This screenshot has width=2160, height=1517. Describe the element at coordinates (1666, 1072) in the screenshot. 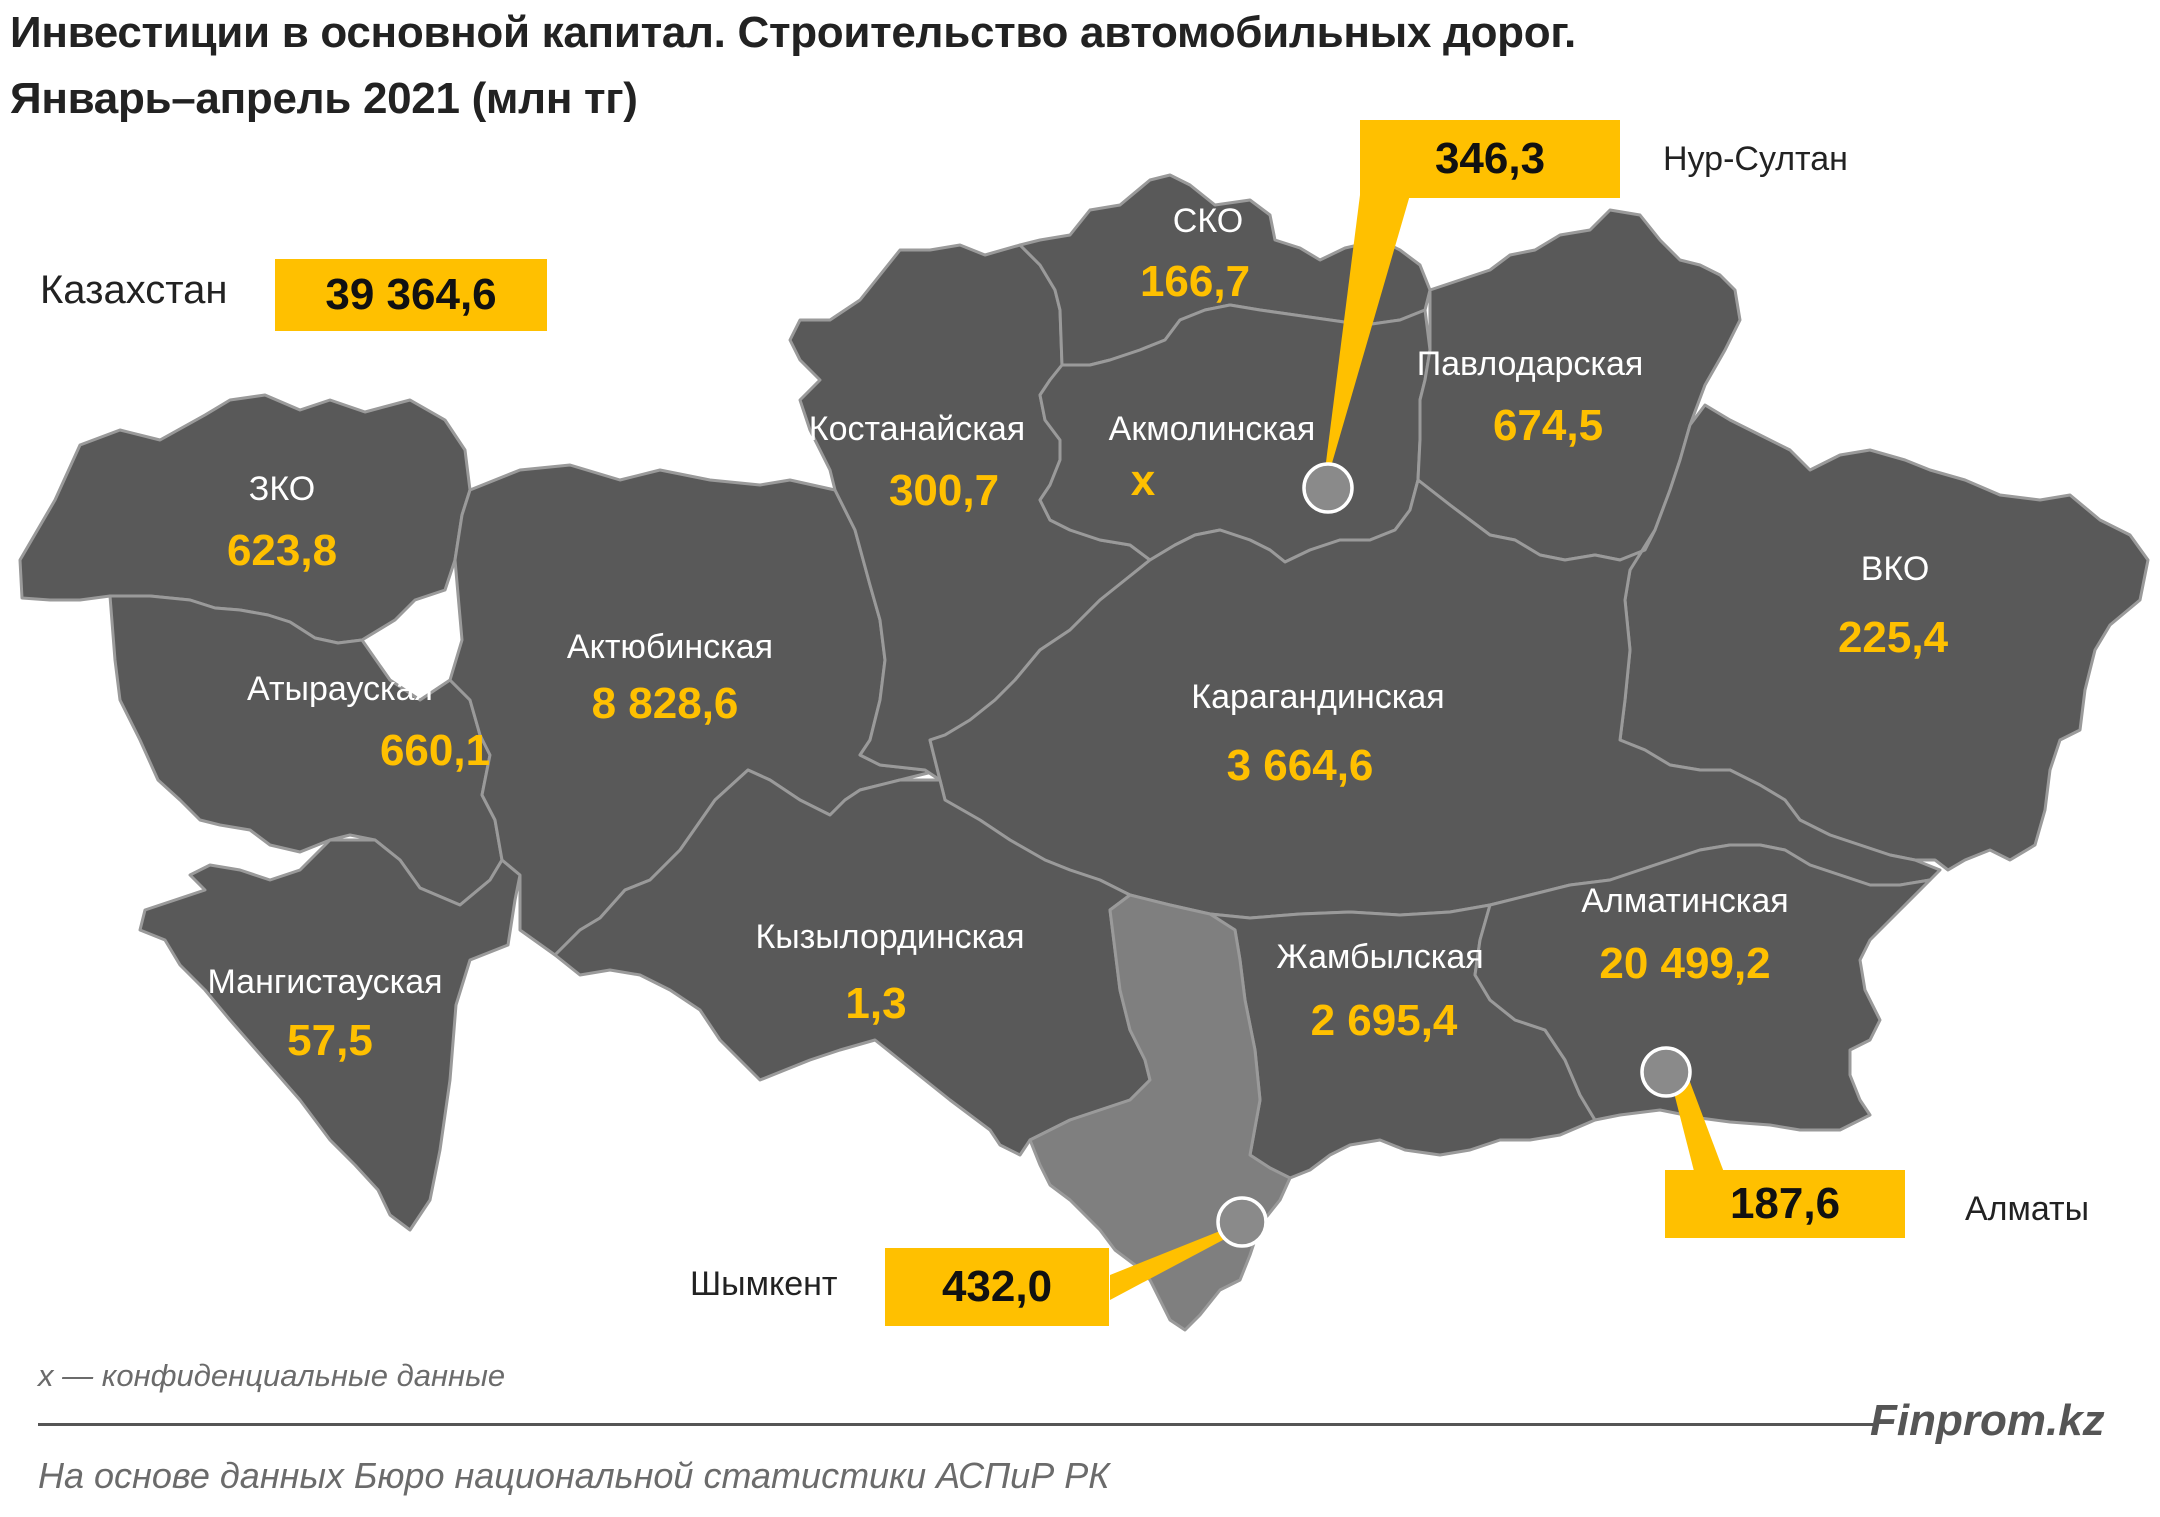

I see `city-marker-almaty` at that location.